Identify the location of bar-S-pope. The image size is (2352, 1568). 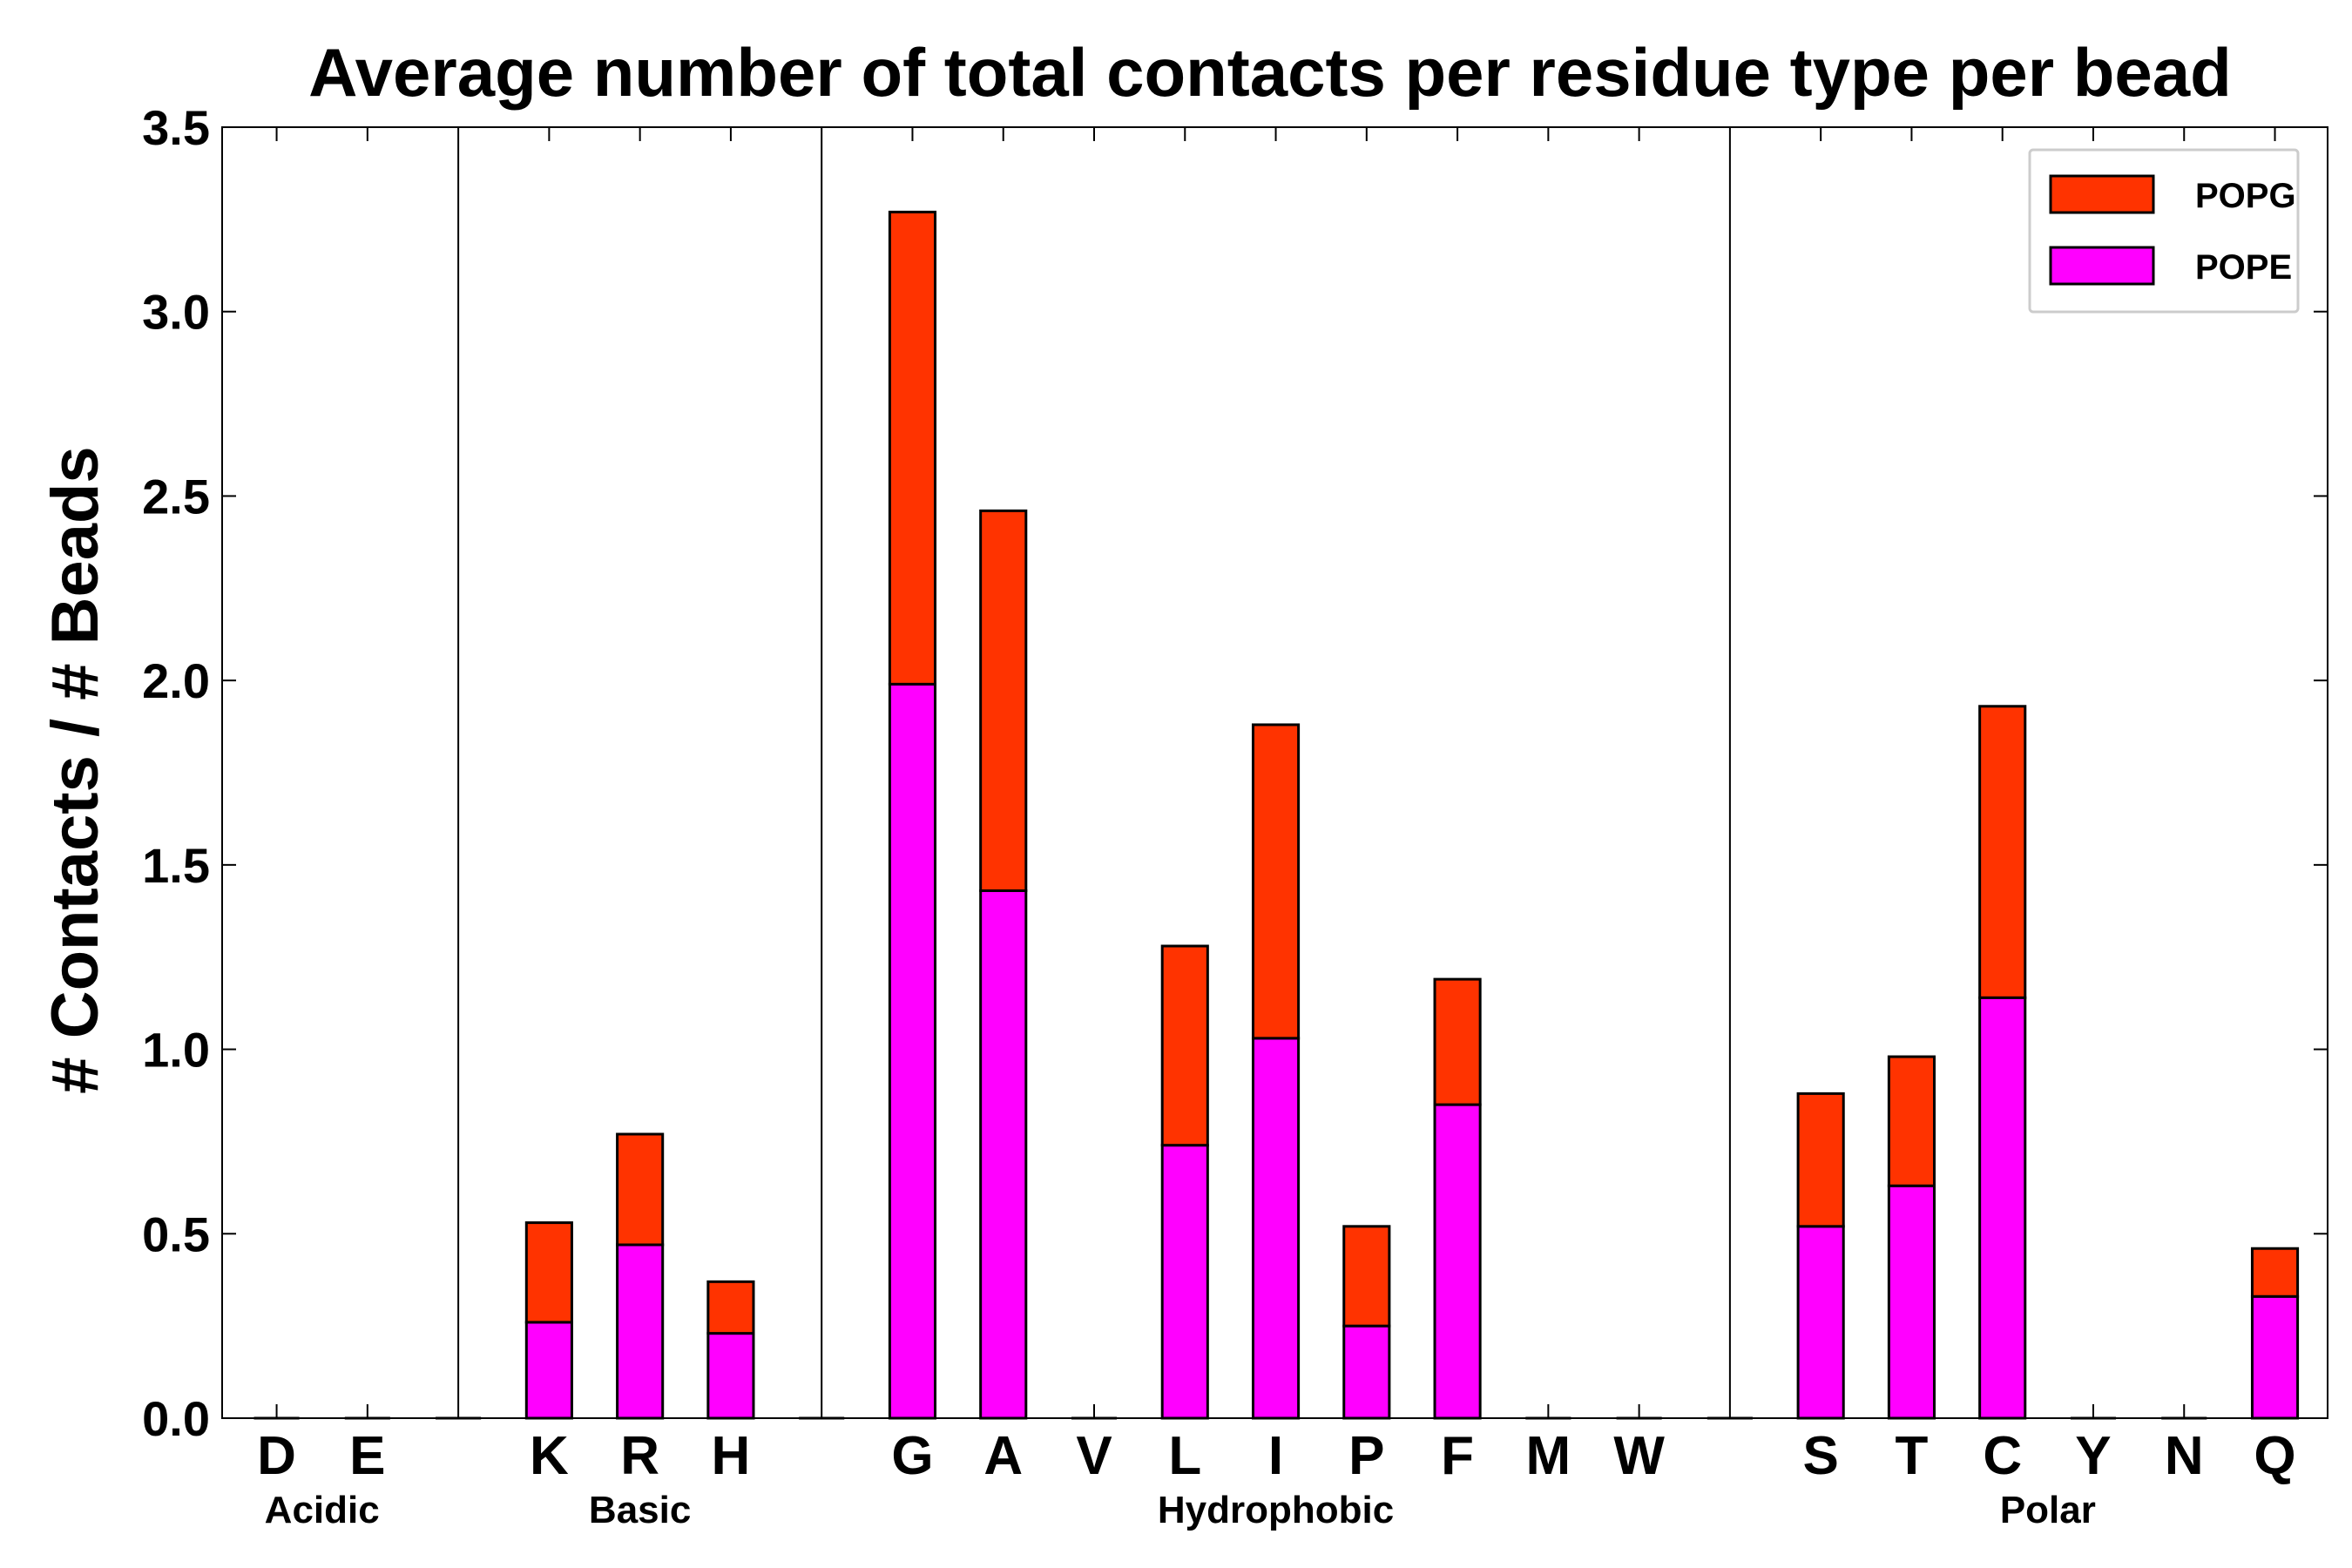
(1821, 1322).